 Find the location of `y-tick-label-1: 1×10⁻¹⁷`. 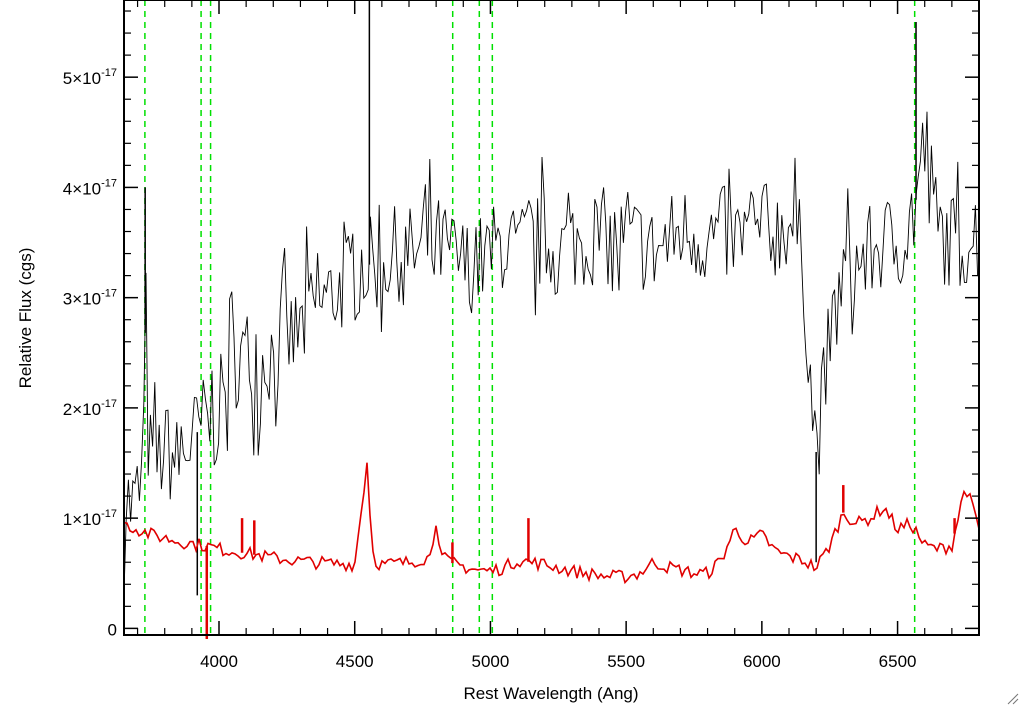

y-tick-label-1: 1×10⁻¹⁷ is located at coordinates (90, 518).